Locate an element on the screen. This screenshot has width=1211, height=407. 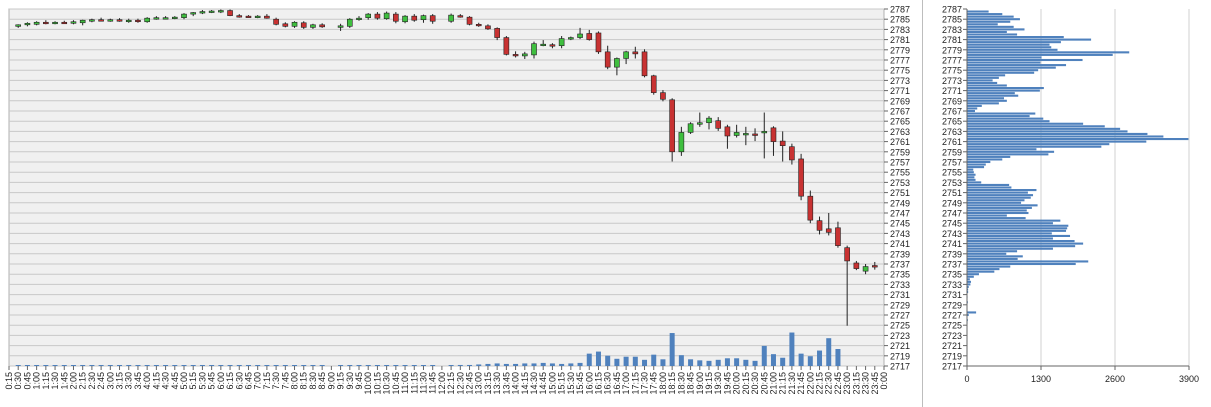
profile-y-tick-label: 2725 is located at coordinates (952, 326).